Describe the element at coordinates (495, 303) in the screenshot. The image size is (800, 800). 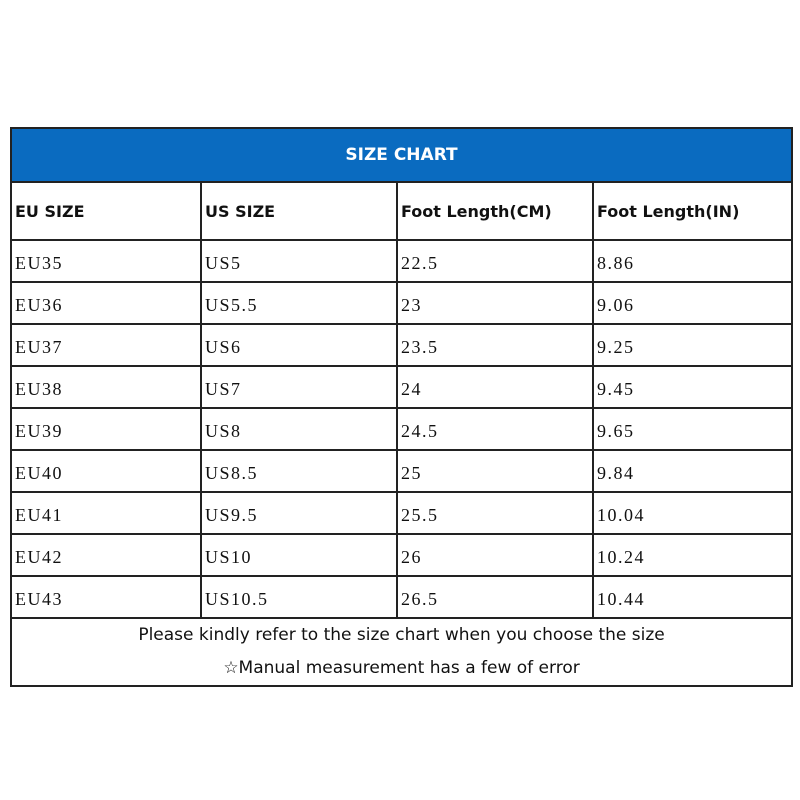
I see `table-cell: 23` at that location.